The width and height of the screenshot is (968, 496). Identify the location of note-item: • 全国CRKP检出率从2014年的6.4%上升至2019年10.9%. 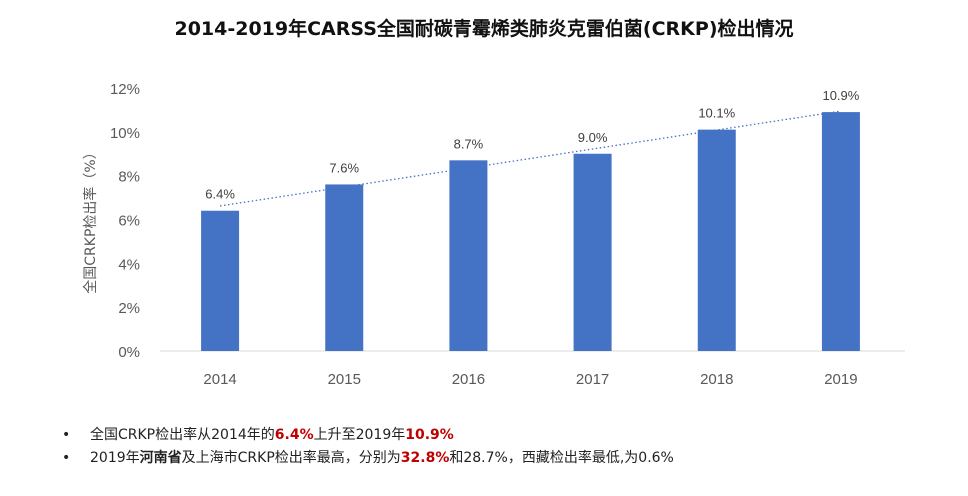
(368, 435).